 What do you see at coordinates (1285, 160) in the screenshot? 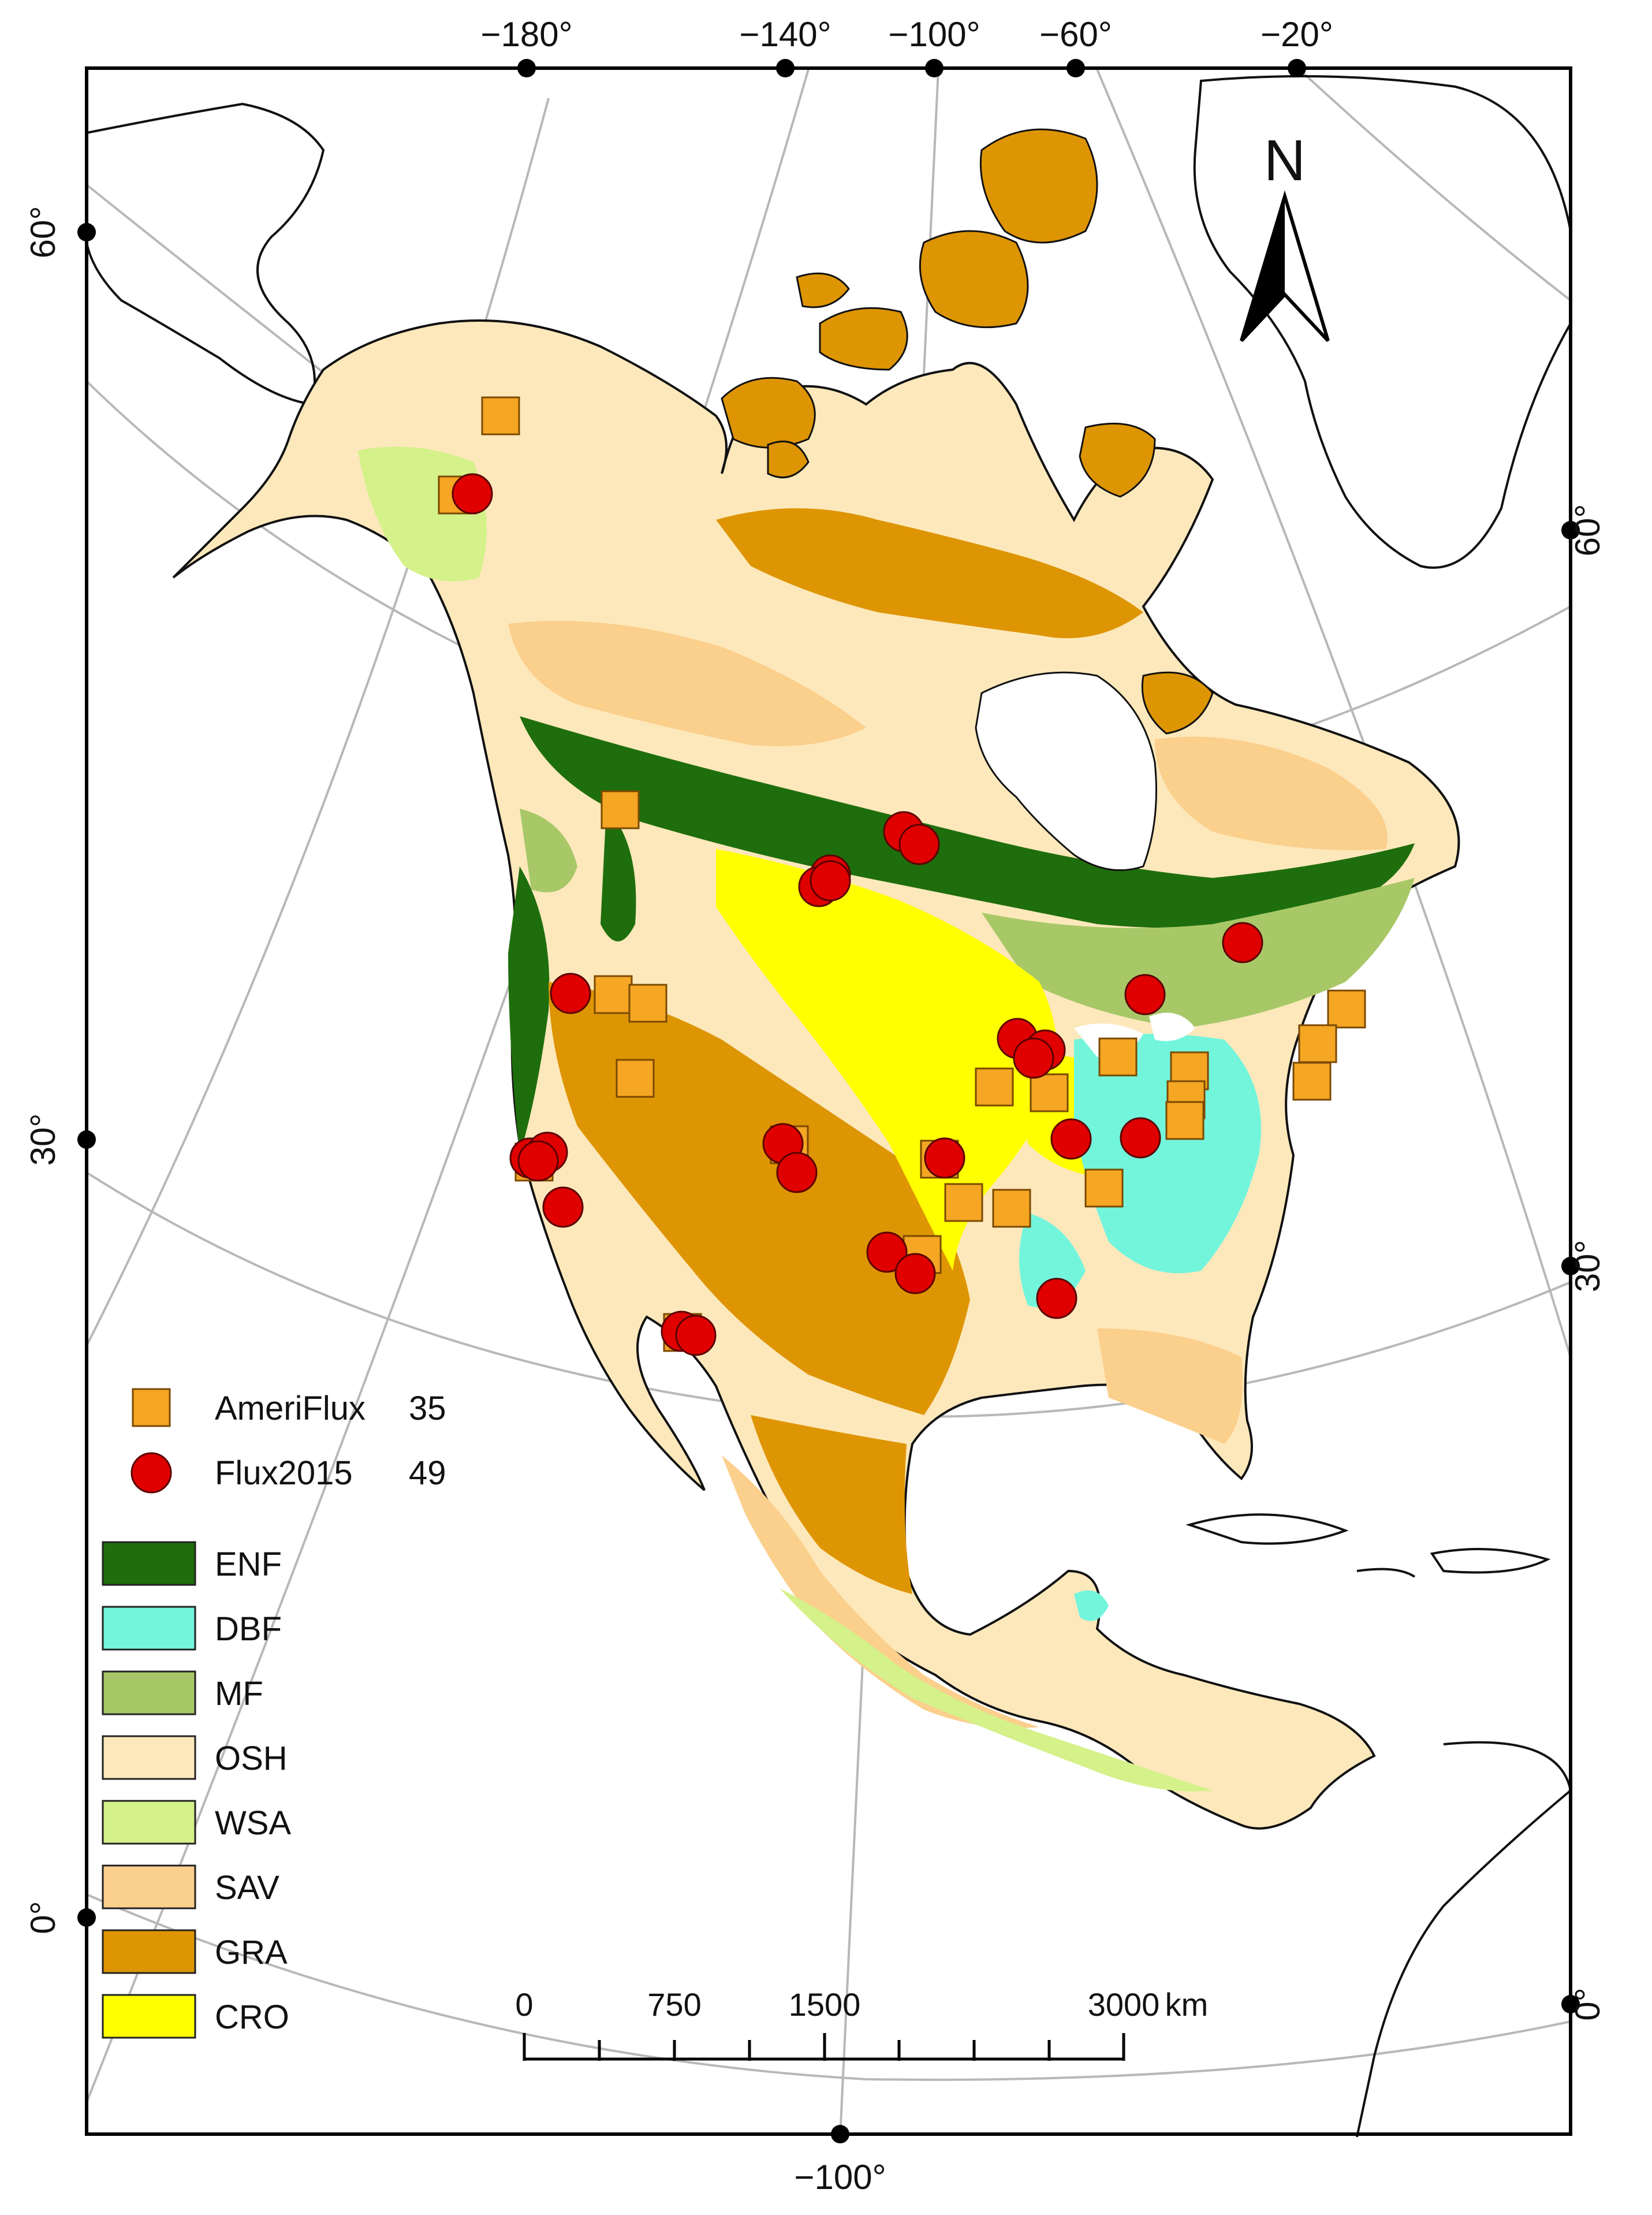
I see `north-label: N` at bounding box center [1285, 160].